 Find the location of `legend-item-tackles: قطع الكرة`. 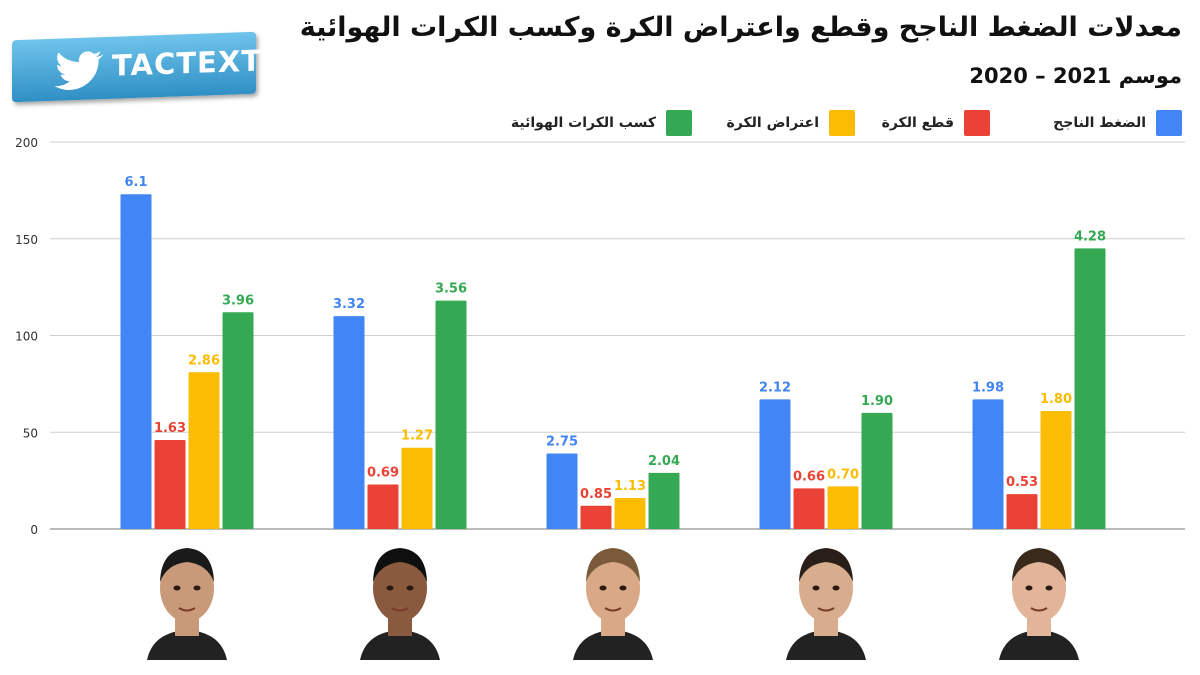

legend-item-tackles: قطع الكرة is located at coordinates (936, 123).